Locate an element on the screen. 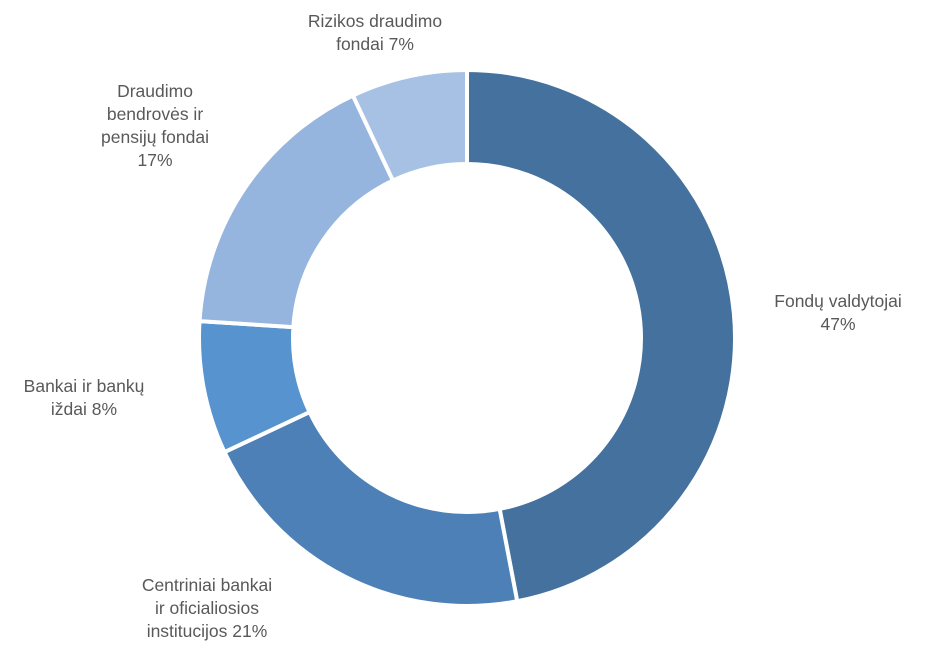 The height and width of the screenshot is (652, 930). slice-label-rizikos-draudimo-fondai: Rizikos draudimo fondai 7% is located at coordinates (375, 32).